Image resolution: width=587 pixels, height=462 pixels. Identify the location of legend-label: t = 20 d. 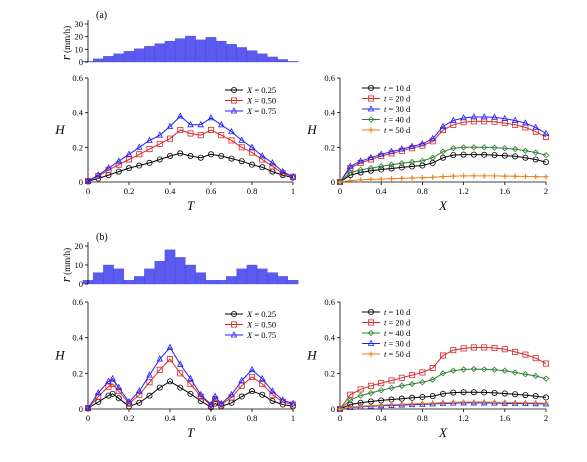
(397, 99).